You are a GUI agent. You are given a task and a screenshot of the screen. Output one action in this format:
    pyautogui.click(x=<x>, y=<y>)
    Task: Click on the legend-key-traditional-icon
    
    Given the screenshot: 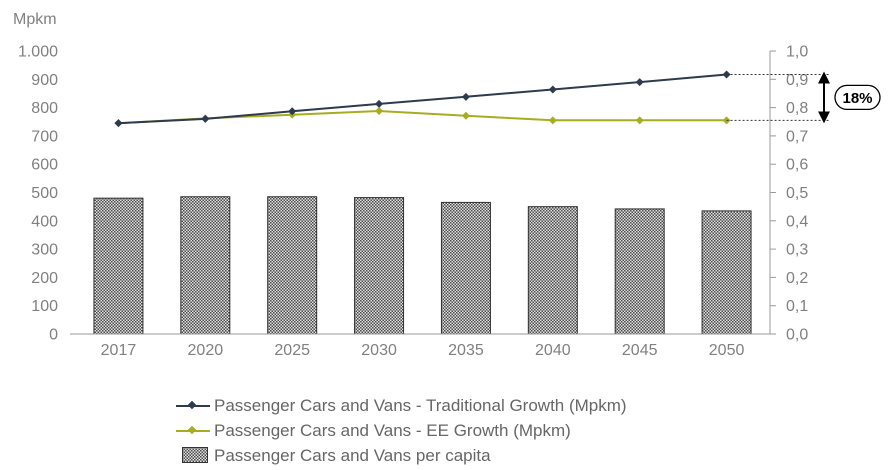 What is the action you would take?
    pyautogui.click(x=193, y=405)
    